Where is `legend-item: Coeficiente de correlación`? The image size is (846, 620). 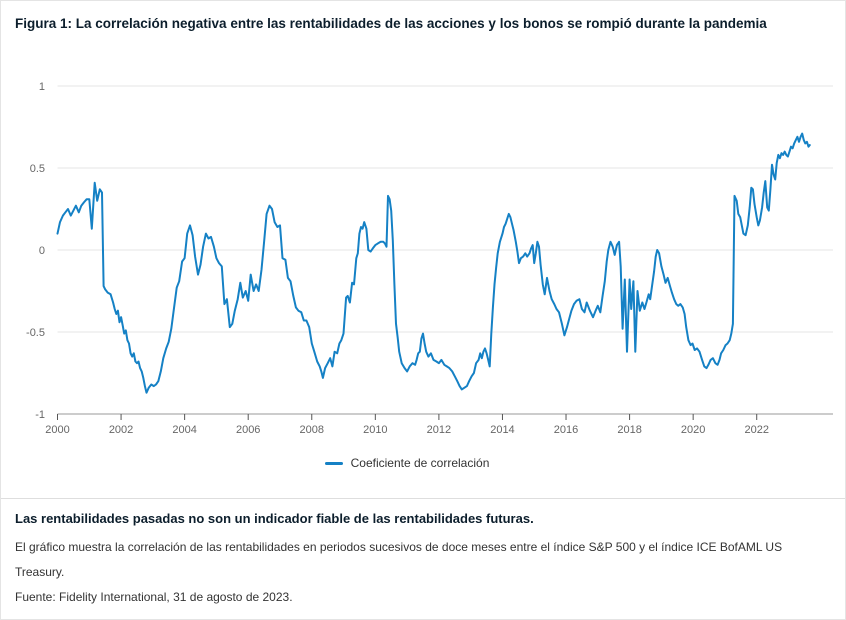
legend-item: Coeficiente de correlación is located at coordinates (407, 463).